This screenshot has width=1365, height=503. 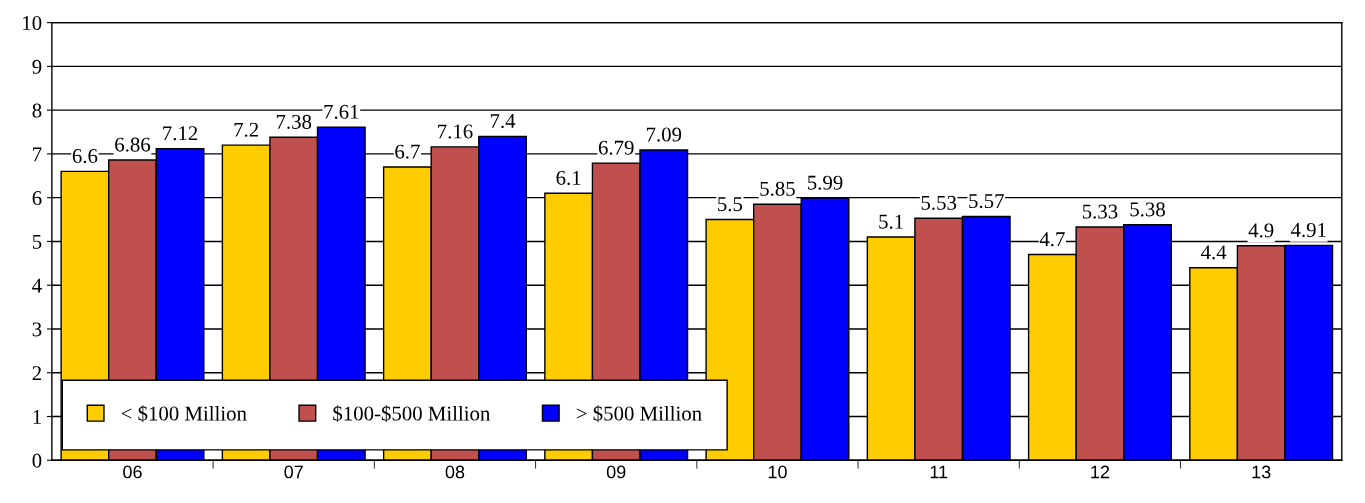 I want to click on y-tick-label: 7, so click(x=37, y=154).